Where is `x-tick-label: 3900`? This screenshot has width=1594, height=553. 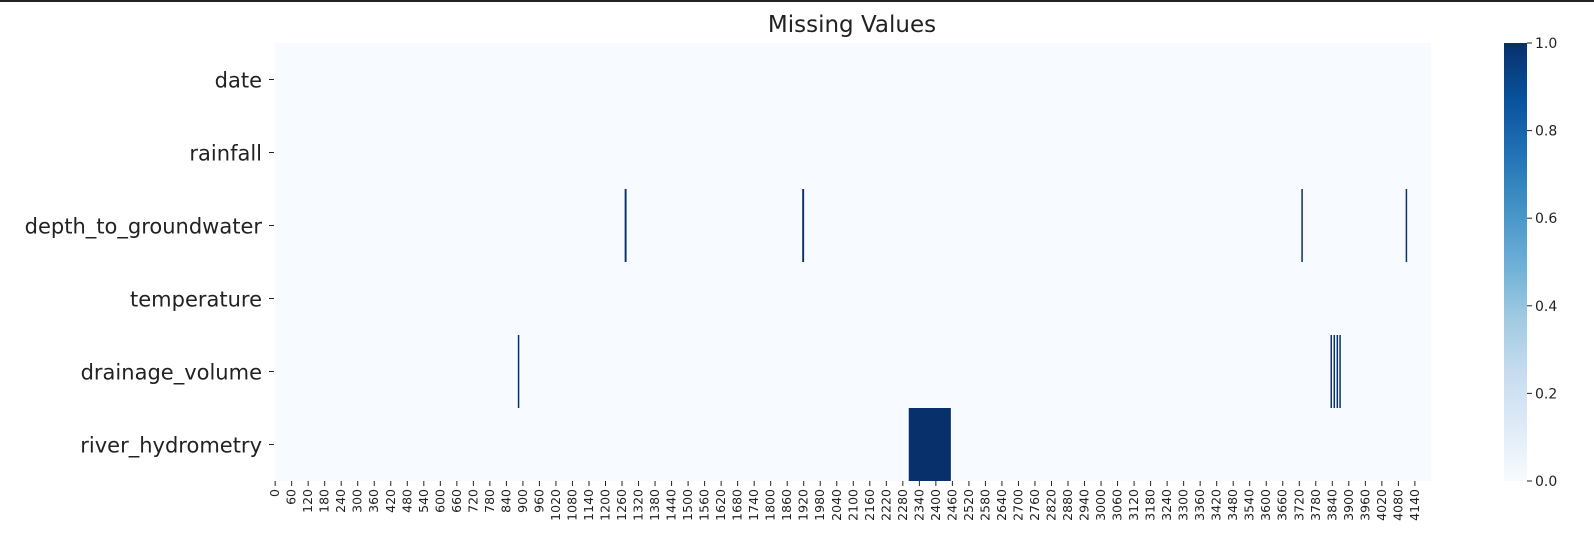
x-tick-label: 3900 is located at coordinates (1348, 505).